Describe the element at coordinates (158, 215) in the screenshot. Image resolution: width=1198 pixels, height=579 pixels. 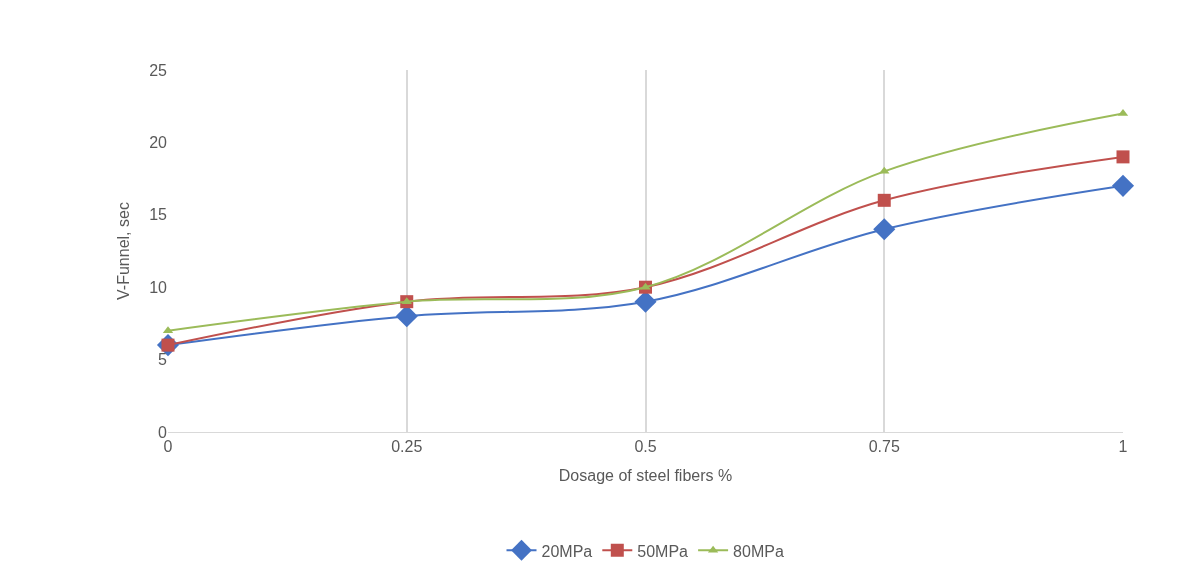
I see `y-tick-label: 15` at that location.